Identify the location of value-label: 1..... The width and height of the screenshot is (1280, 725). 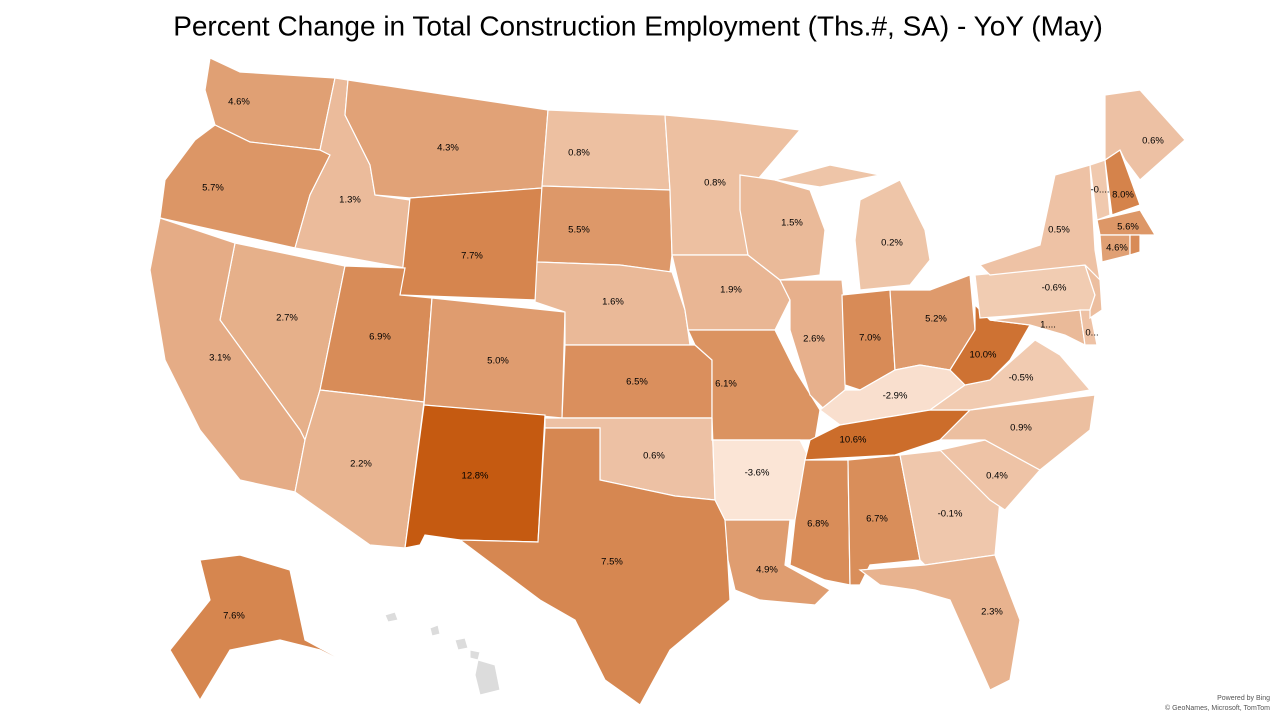
(1048, 325).